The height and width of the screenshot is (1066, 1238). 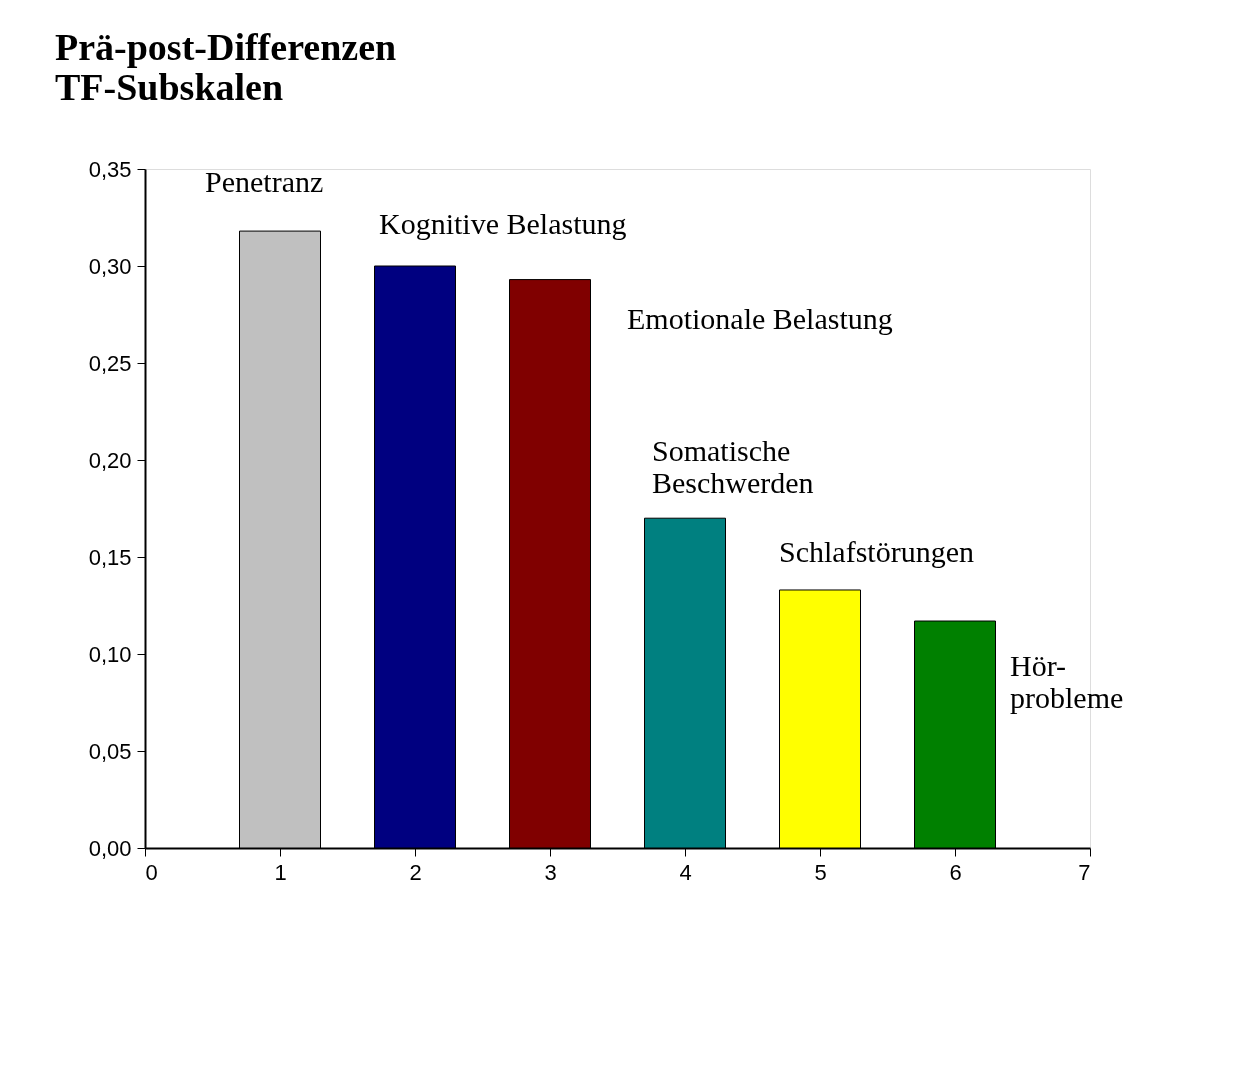 I want to click on annotation: Schlafstörungen, so click(x=876, y=551).